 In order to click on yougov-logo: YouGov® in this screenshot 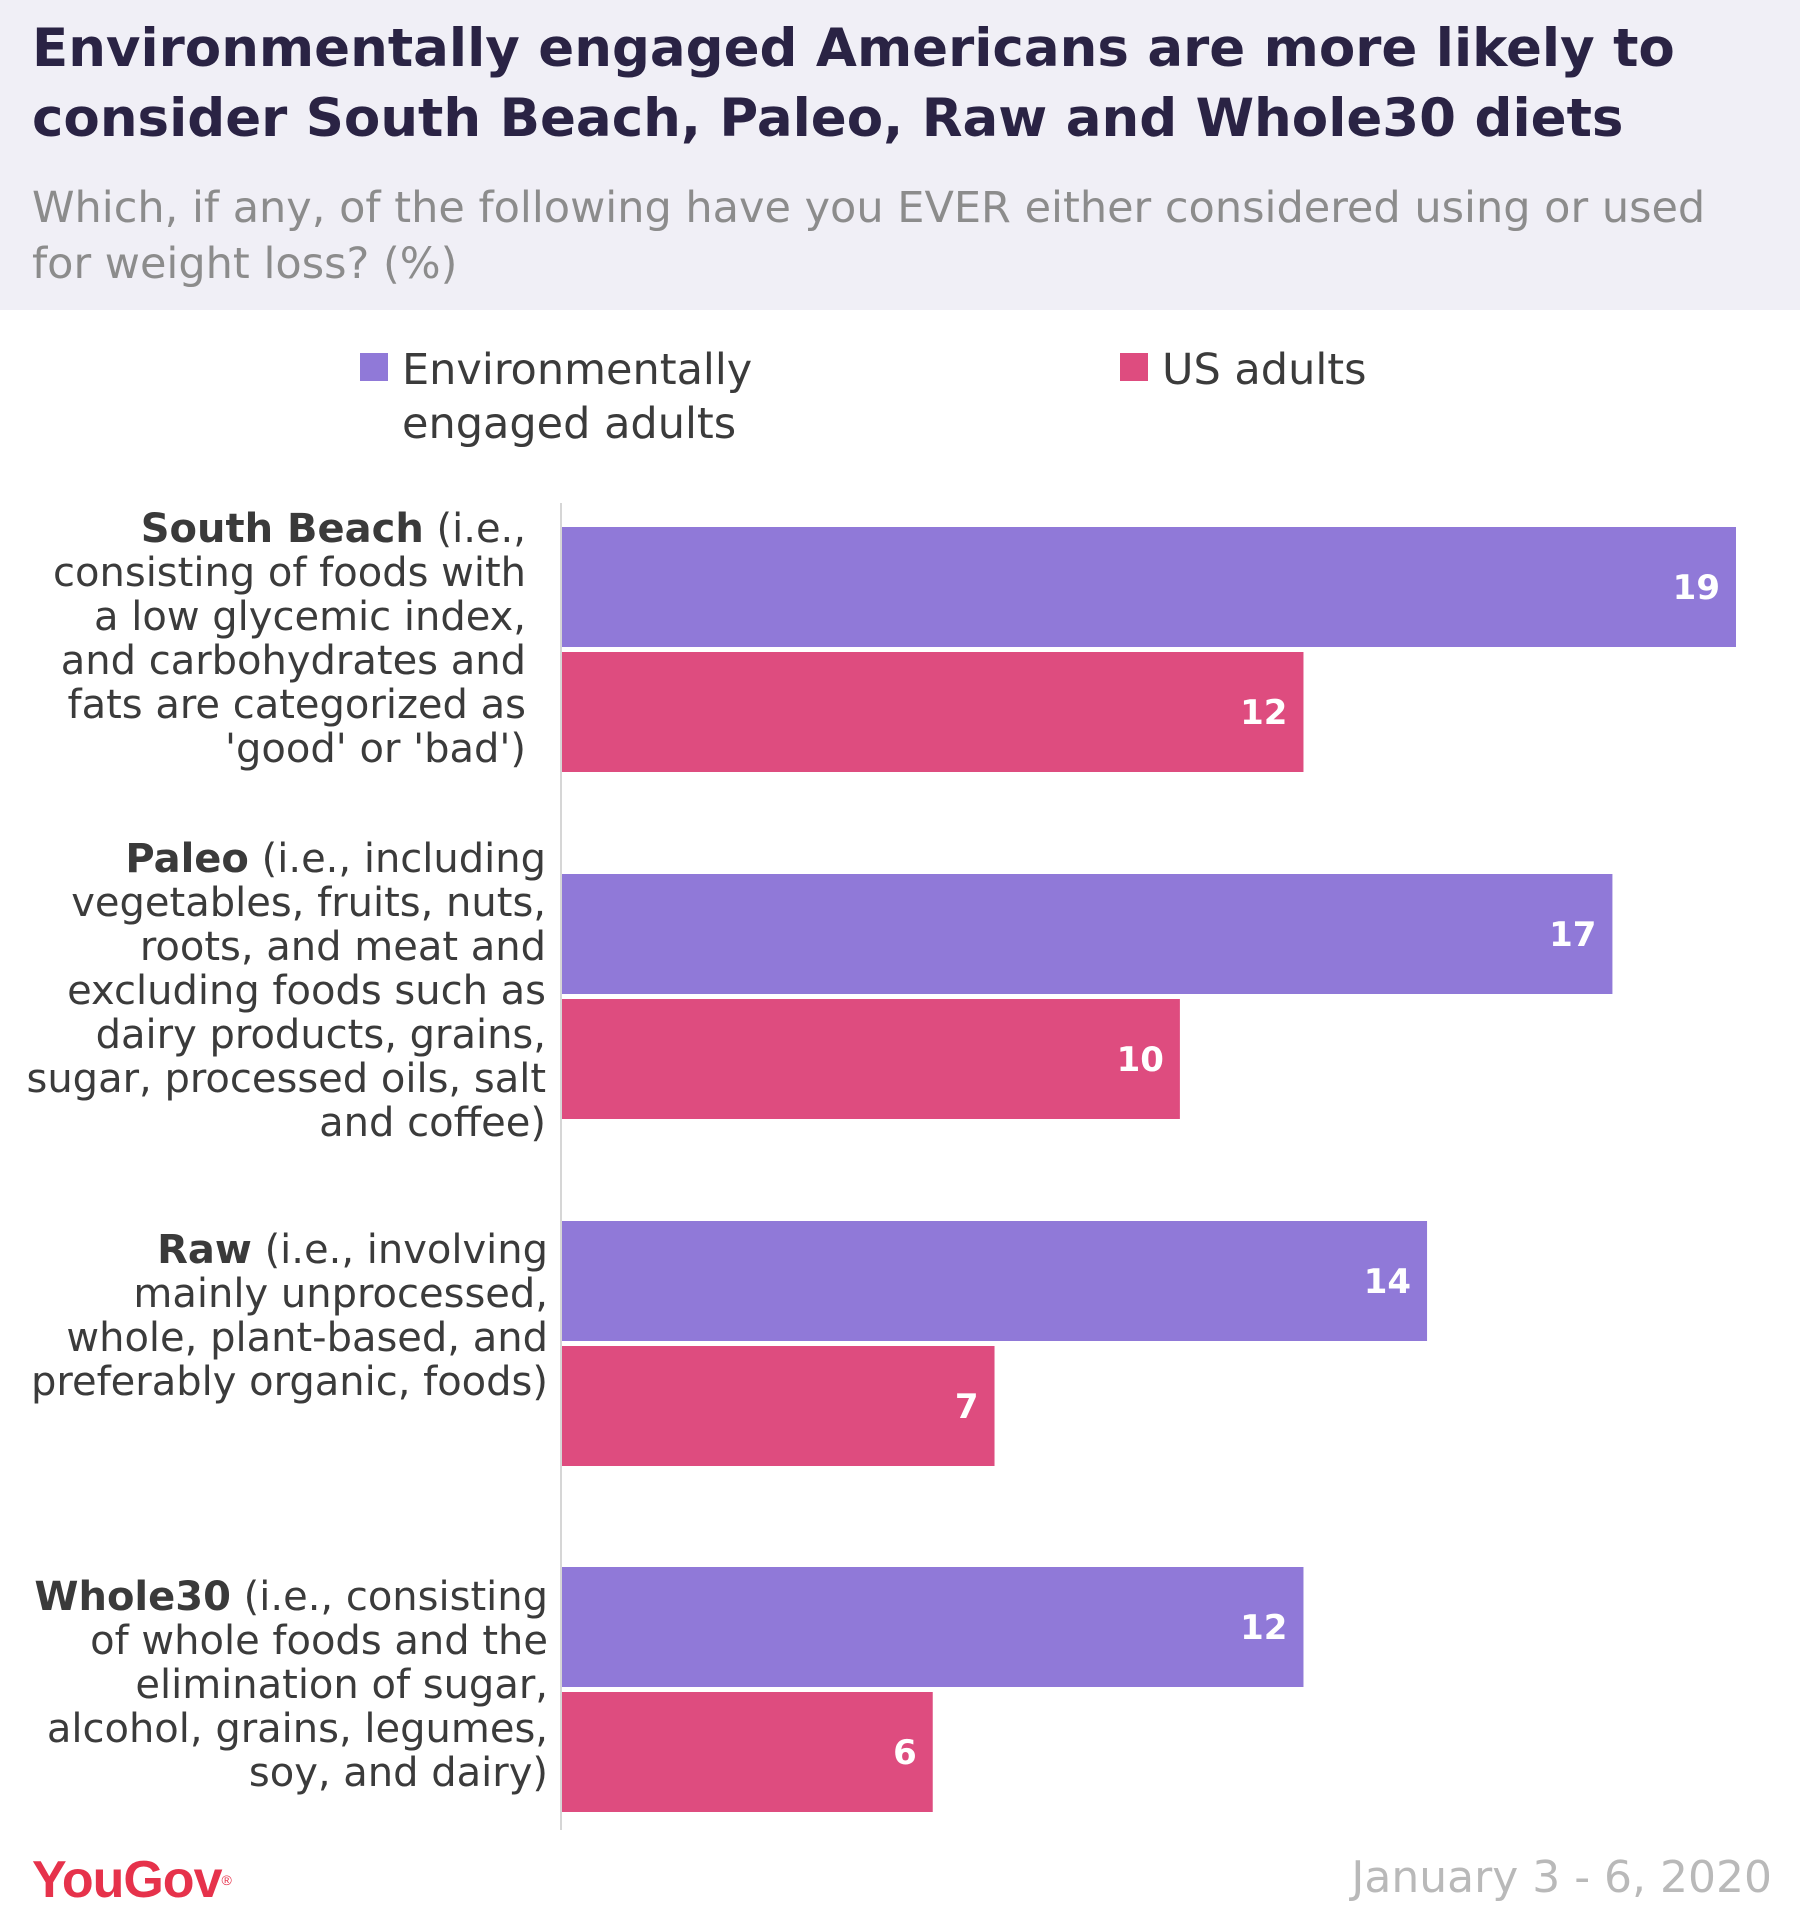, I will do `click(132, 1880)`.